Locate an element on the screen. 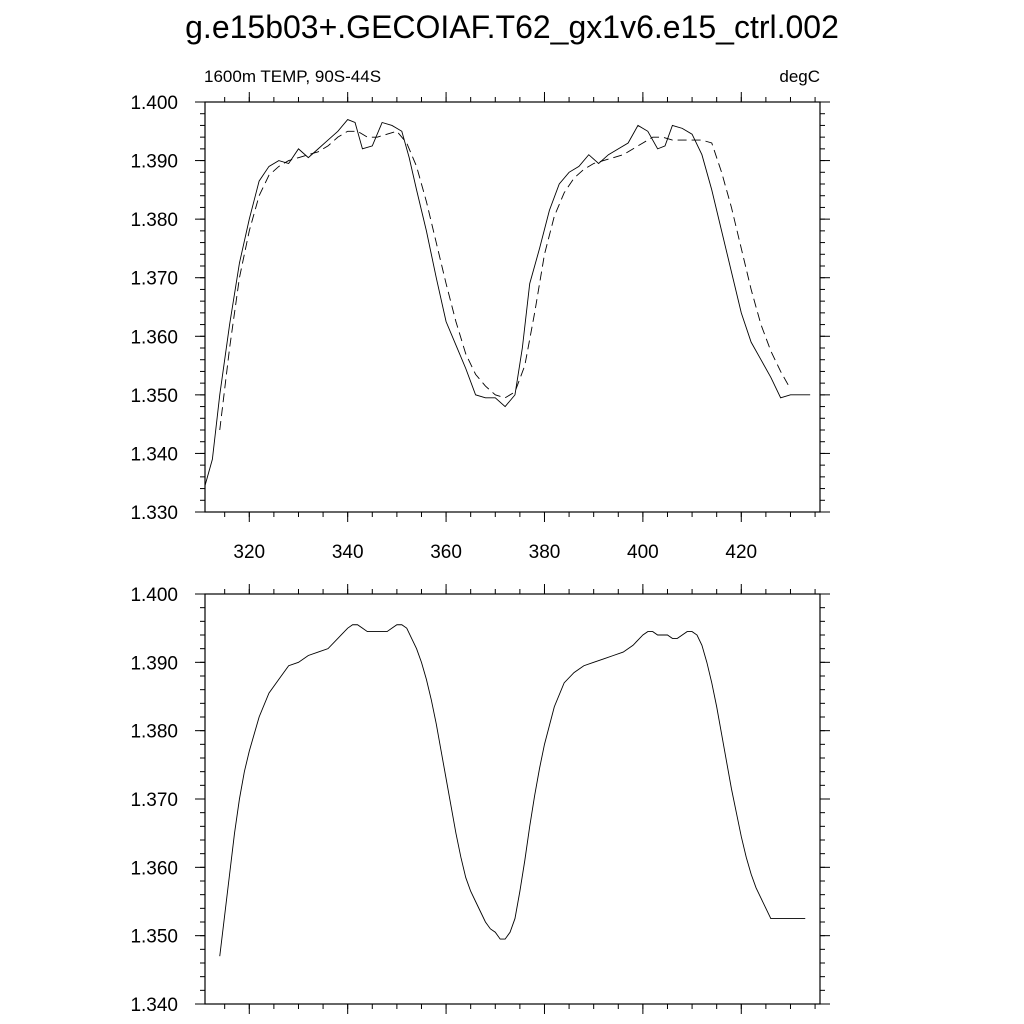 The width and height of the screenshot is (1024, 1024). top-ytick-label: 1.370 is located at coordinates (154, 279).